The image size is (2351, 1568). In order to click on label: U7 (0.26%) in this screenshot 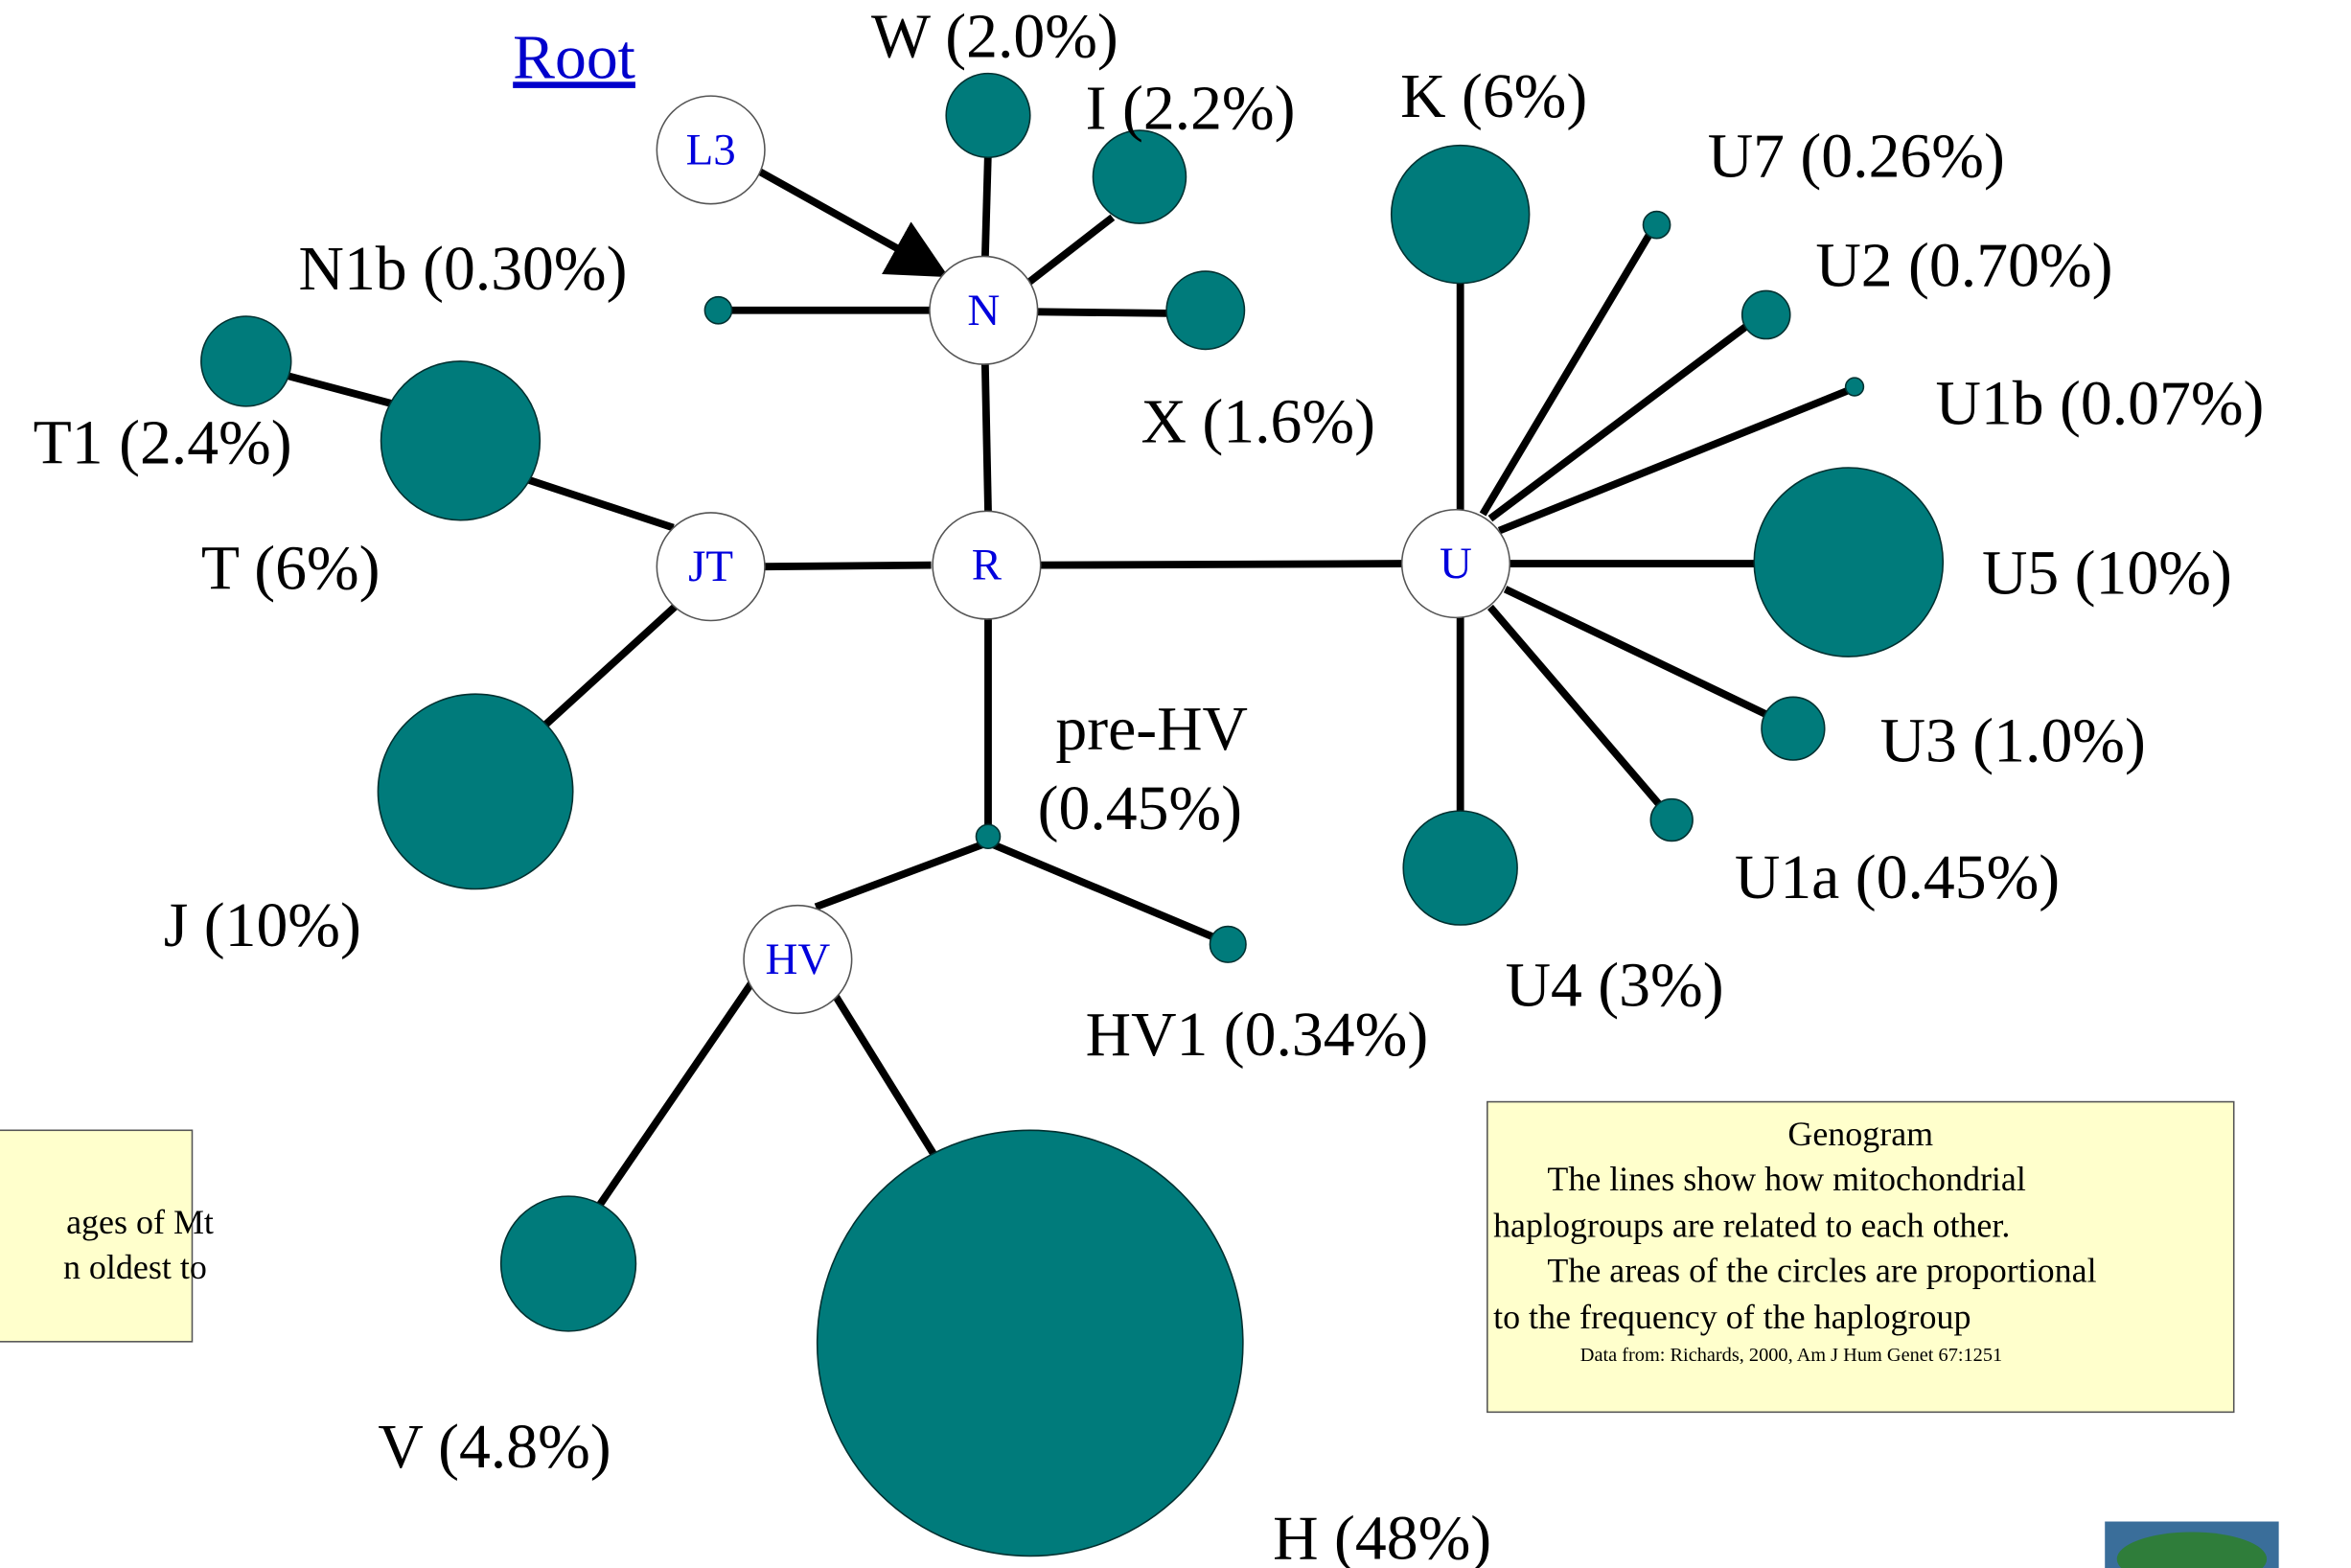, I will do `click(1856, 157)`.